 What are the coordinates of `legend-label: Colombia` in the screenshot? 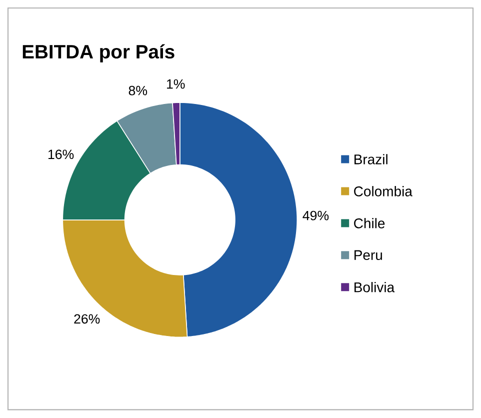 It's located at (383, 191).